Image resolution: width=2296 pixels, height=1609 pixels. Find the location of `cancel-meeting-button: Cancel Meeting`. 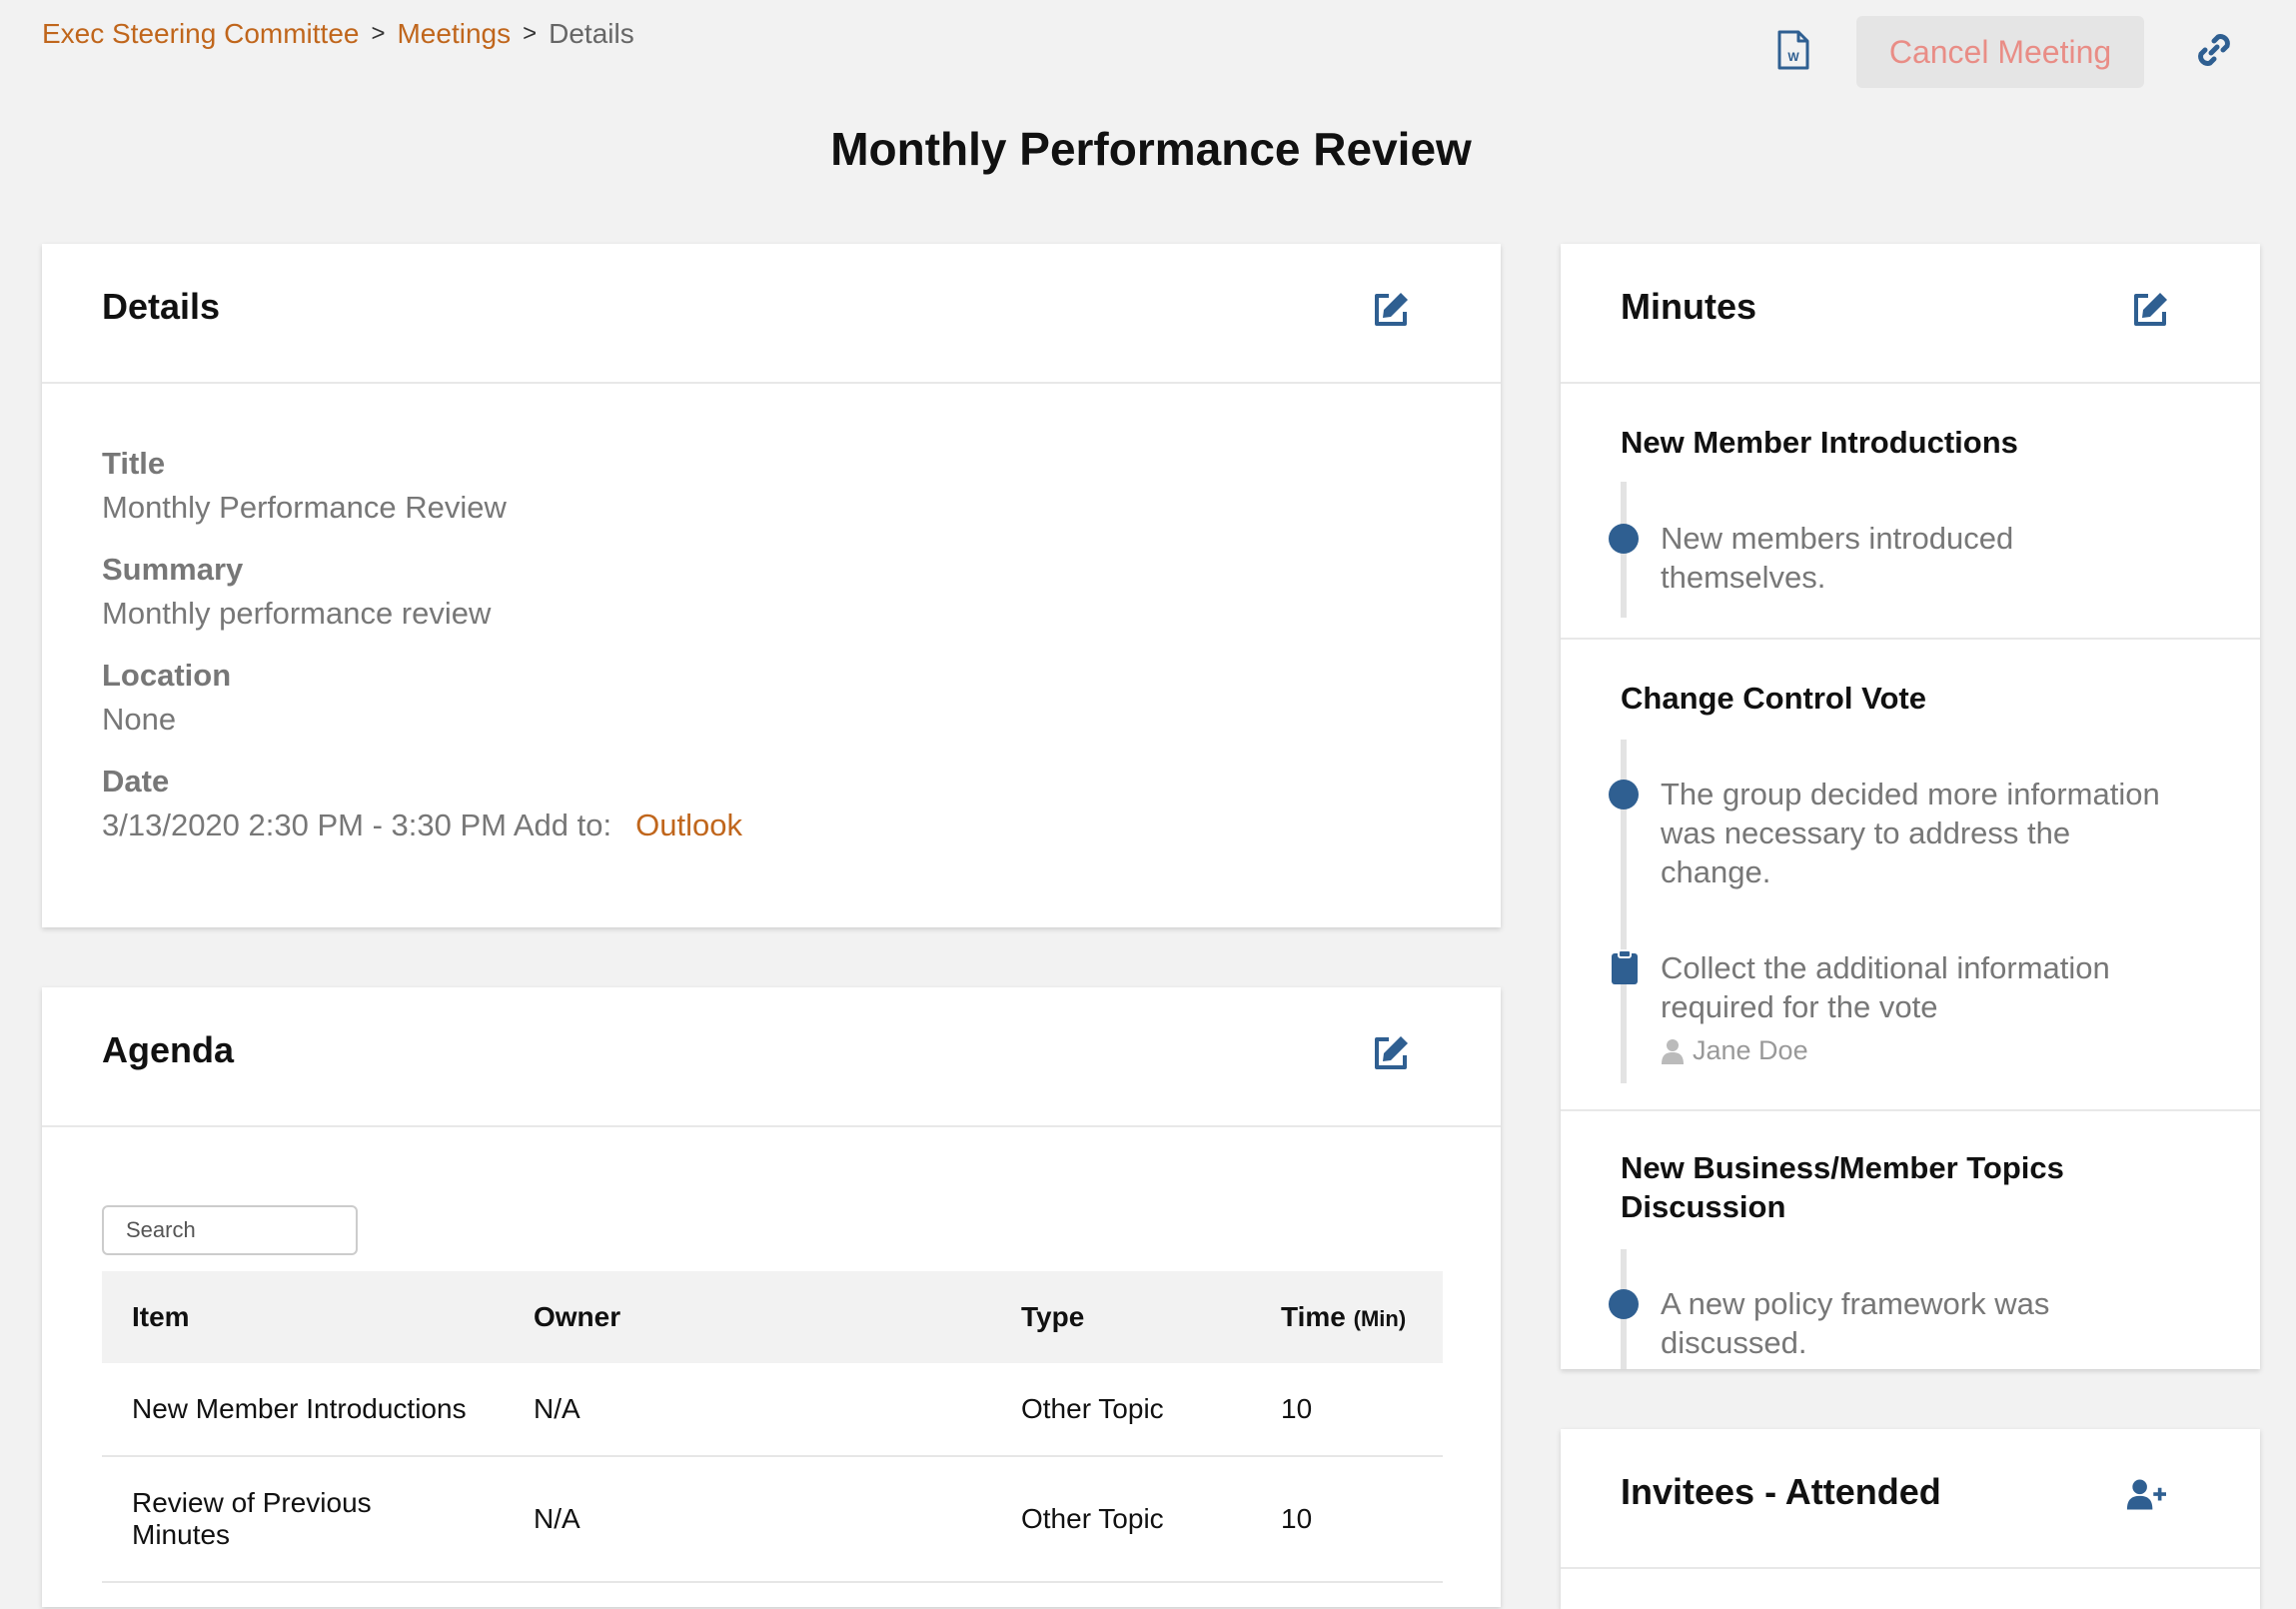

cancel-meeting-button: Cancel Meeting is located at coordinates (2000, 52).